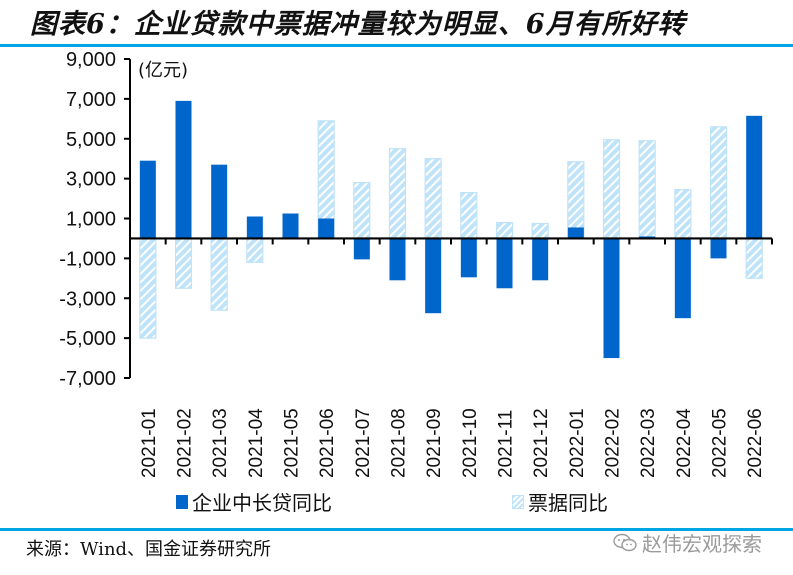  What do you see at coordinates (185, 443) in the screenshot?
I see `x-tick-label: 2021-02` at bounding box center [185, 443].